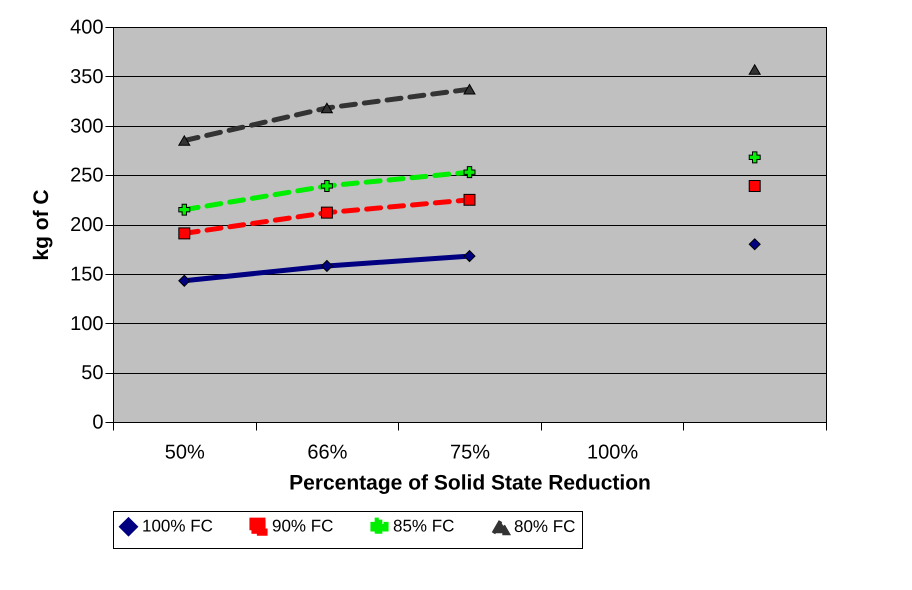  I want to click on legend-label: 85% FC, so click(423, 526).